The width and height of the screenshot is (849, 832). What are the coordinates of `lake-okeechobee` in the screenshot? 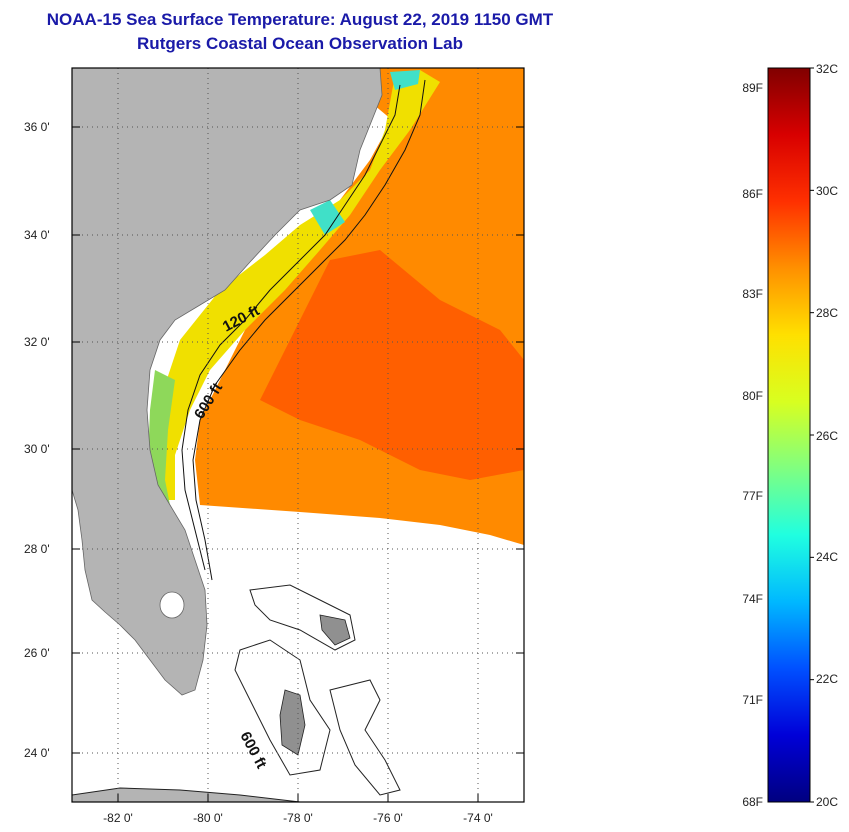 It's located at (172, 605).